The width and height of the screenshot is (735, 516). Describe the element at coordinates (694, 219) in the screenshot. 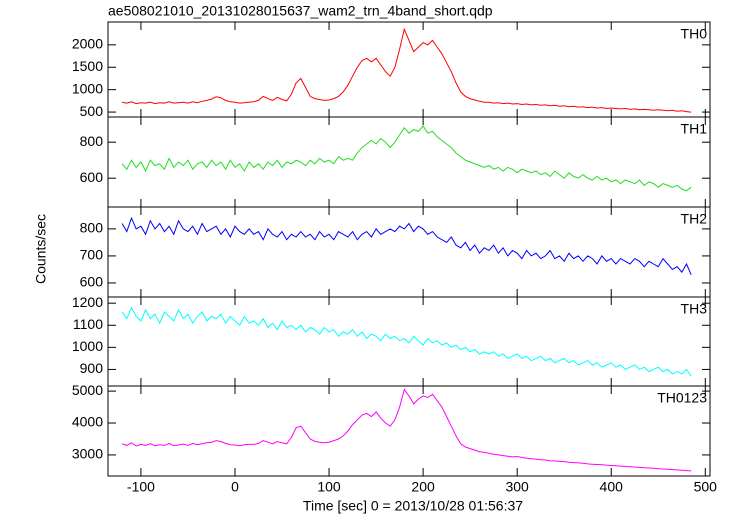

I see `panel-label: TH2` at that location.